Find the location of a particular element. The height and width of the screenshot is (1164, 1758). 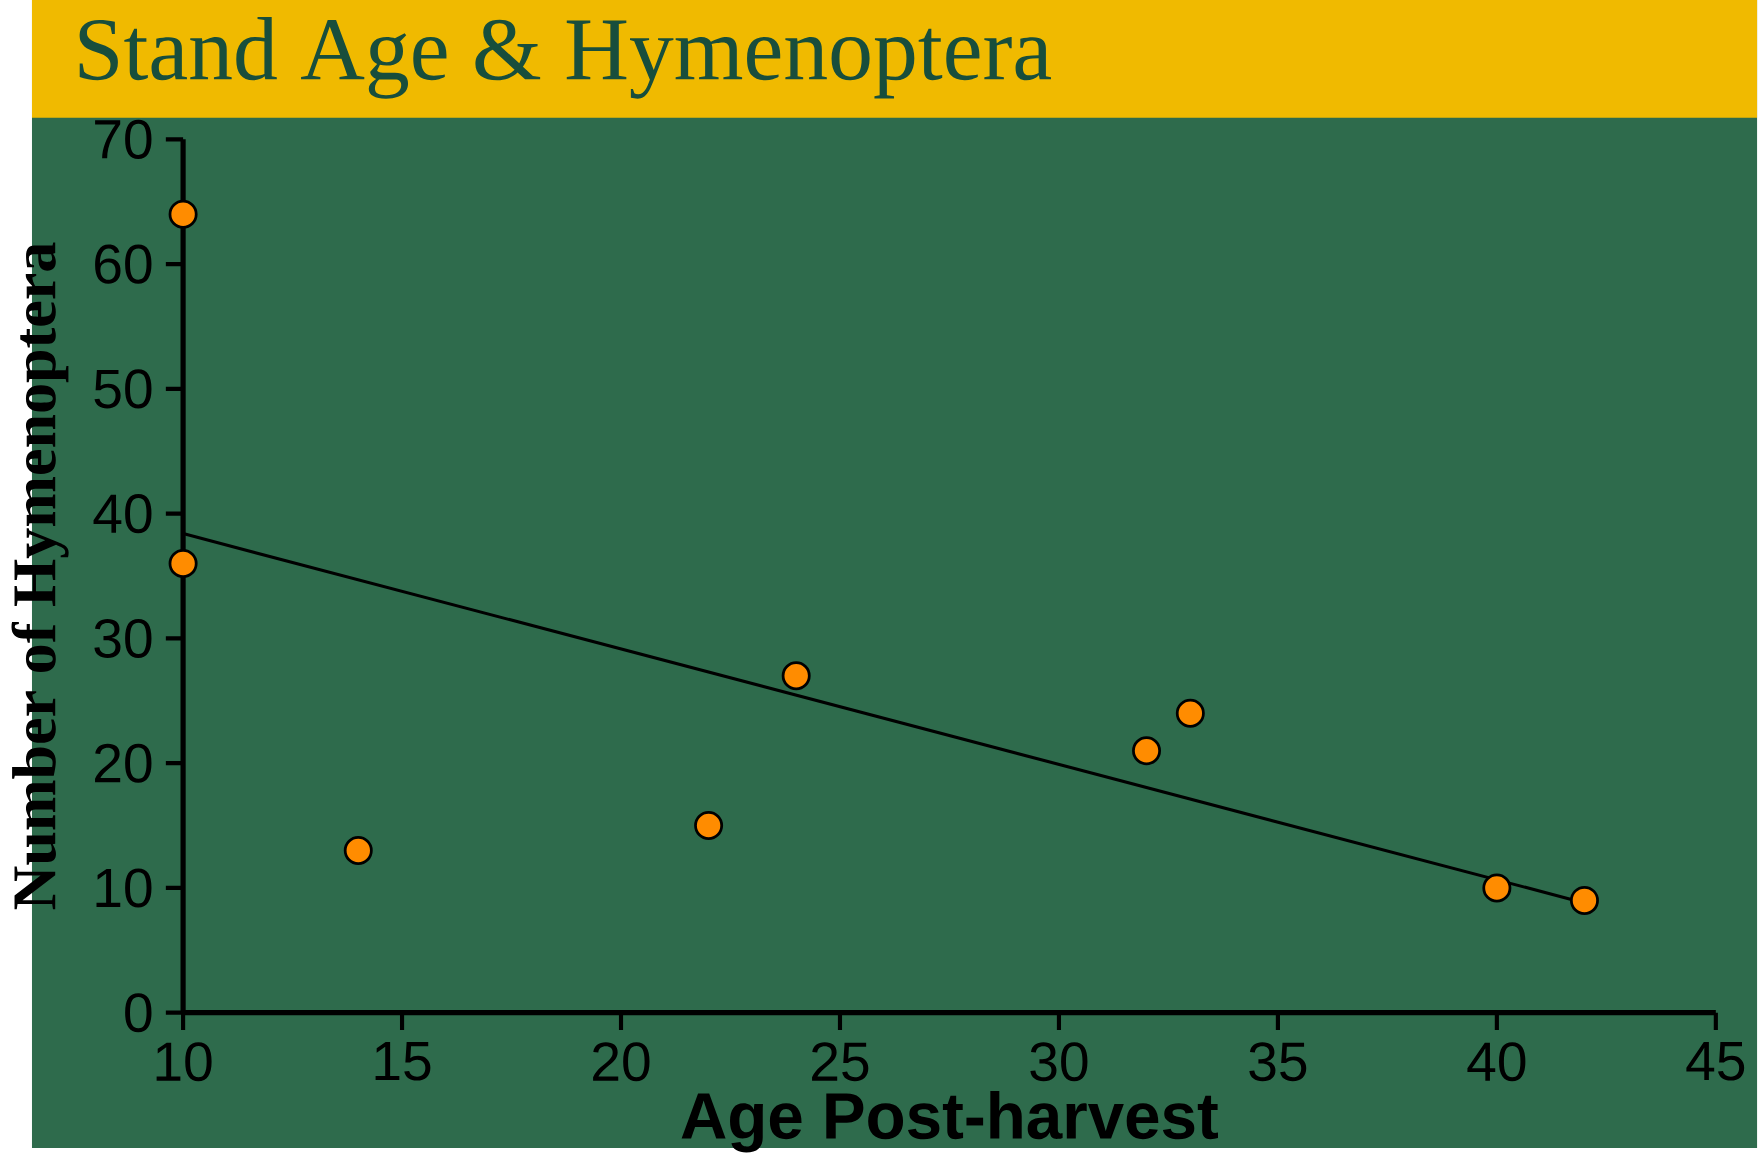

y-axis-title: Number of Hymenoptera is located at coordinates (40, 576).